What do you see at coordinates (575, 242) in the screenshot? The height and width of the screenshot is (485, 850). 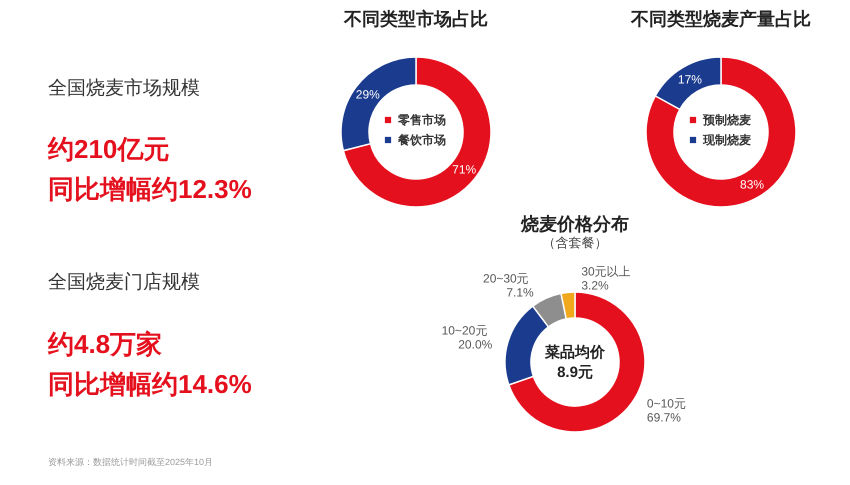 I see `chart-subtitle: （含套餐）` at bounding box center [575, 242].